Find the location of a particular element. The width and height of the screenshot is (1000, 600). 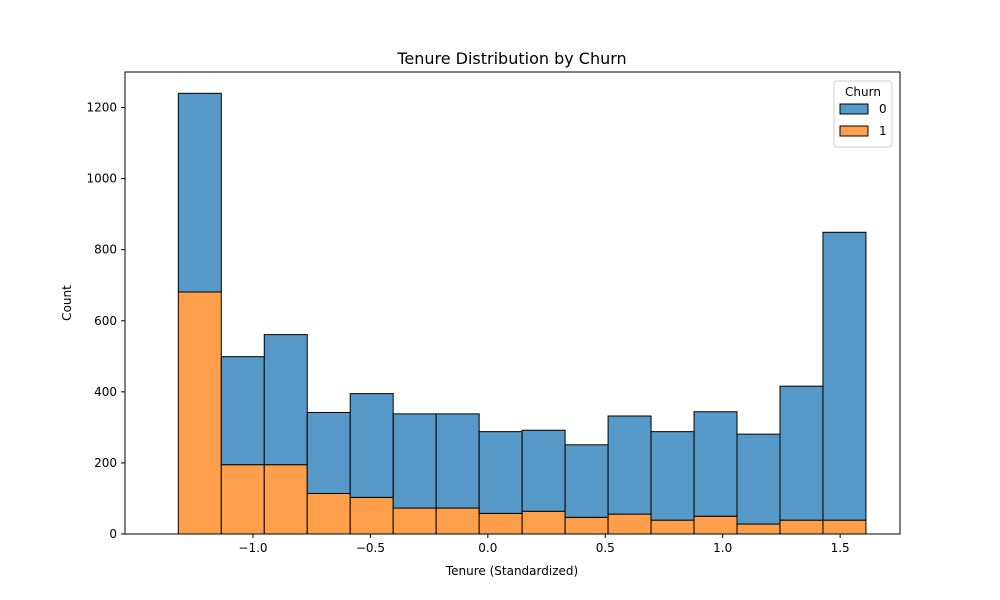

x-tick-label: 1.5 is located at coordinates (840, 548).